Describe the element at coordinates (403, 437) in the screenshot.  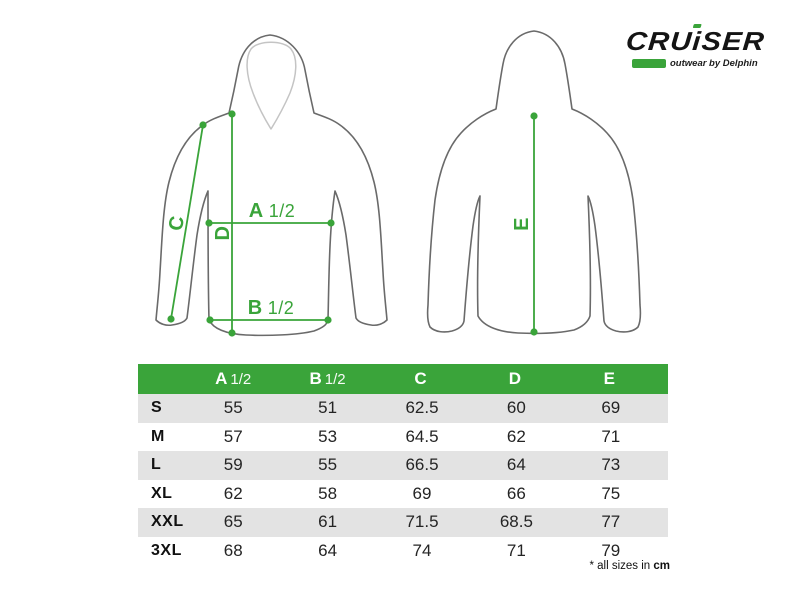
I see `table-row: M 57 53 64.5 62 71` at that location.